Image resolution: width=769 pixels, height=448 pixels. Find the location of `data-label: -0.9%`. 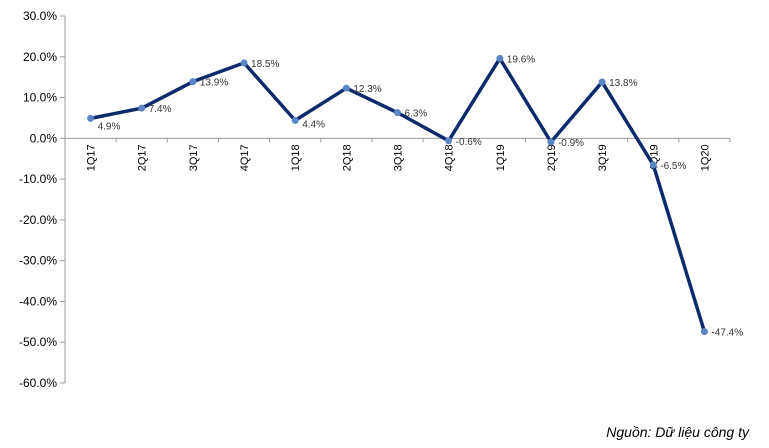

data-label: -0.9% is located at coordinates (571, 143).